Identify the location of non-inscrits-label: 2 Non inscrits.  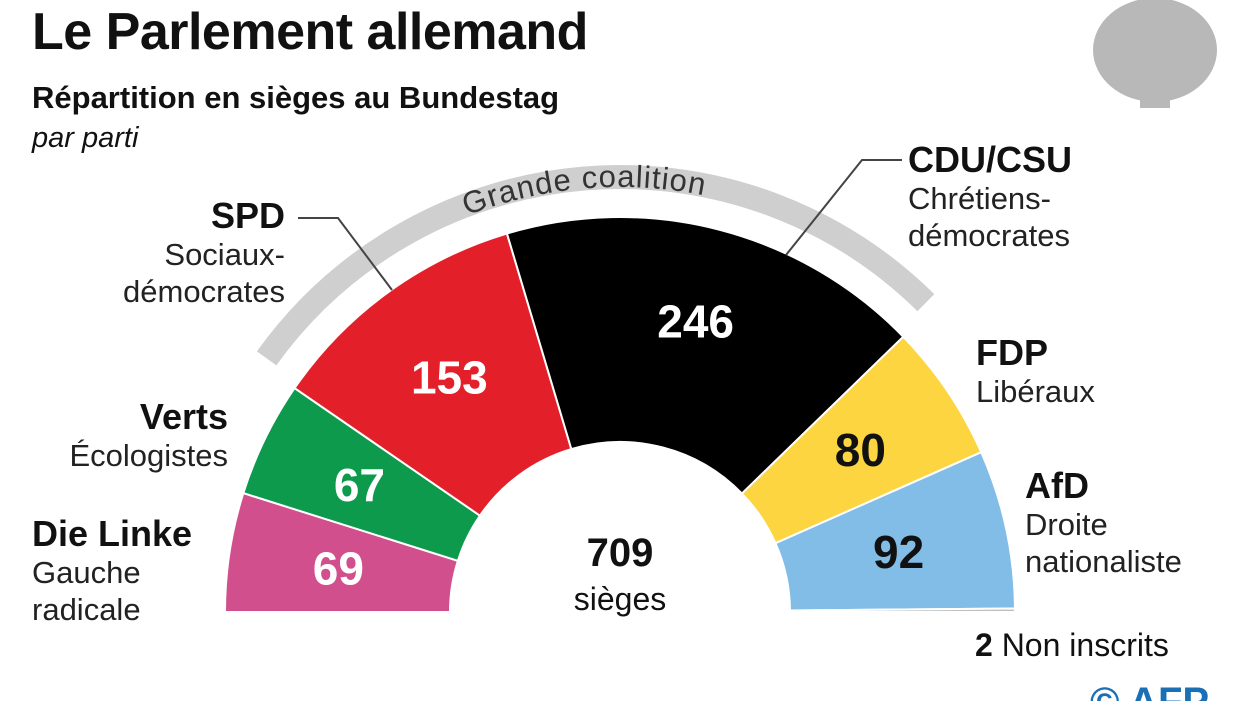
(1072, 645).